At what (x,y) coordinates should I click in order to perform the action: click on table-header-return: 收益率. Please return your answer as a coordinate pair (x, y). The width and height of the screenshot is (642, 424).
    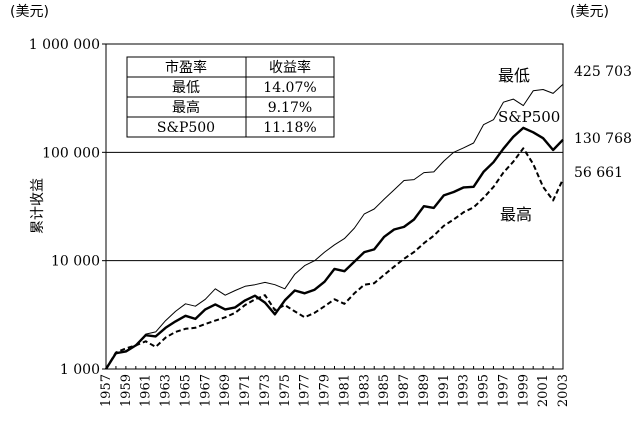
    Looking at the image, I should click on (290, 67).